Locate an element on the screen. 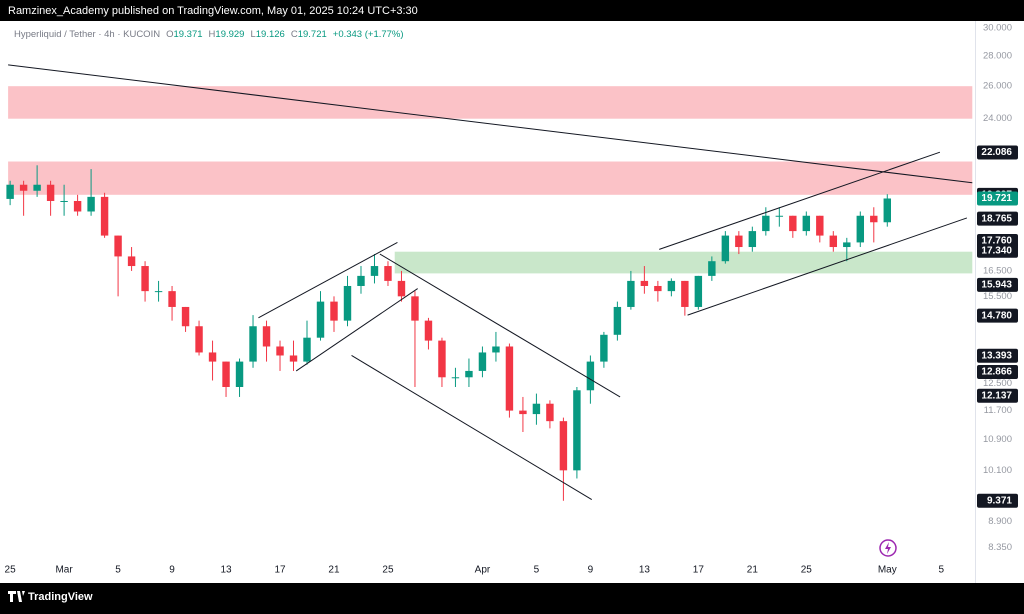 The height and width of the screenshot is (614, 1024). ohlc-value: 19.721 is located at coordinates (312, 34).